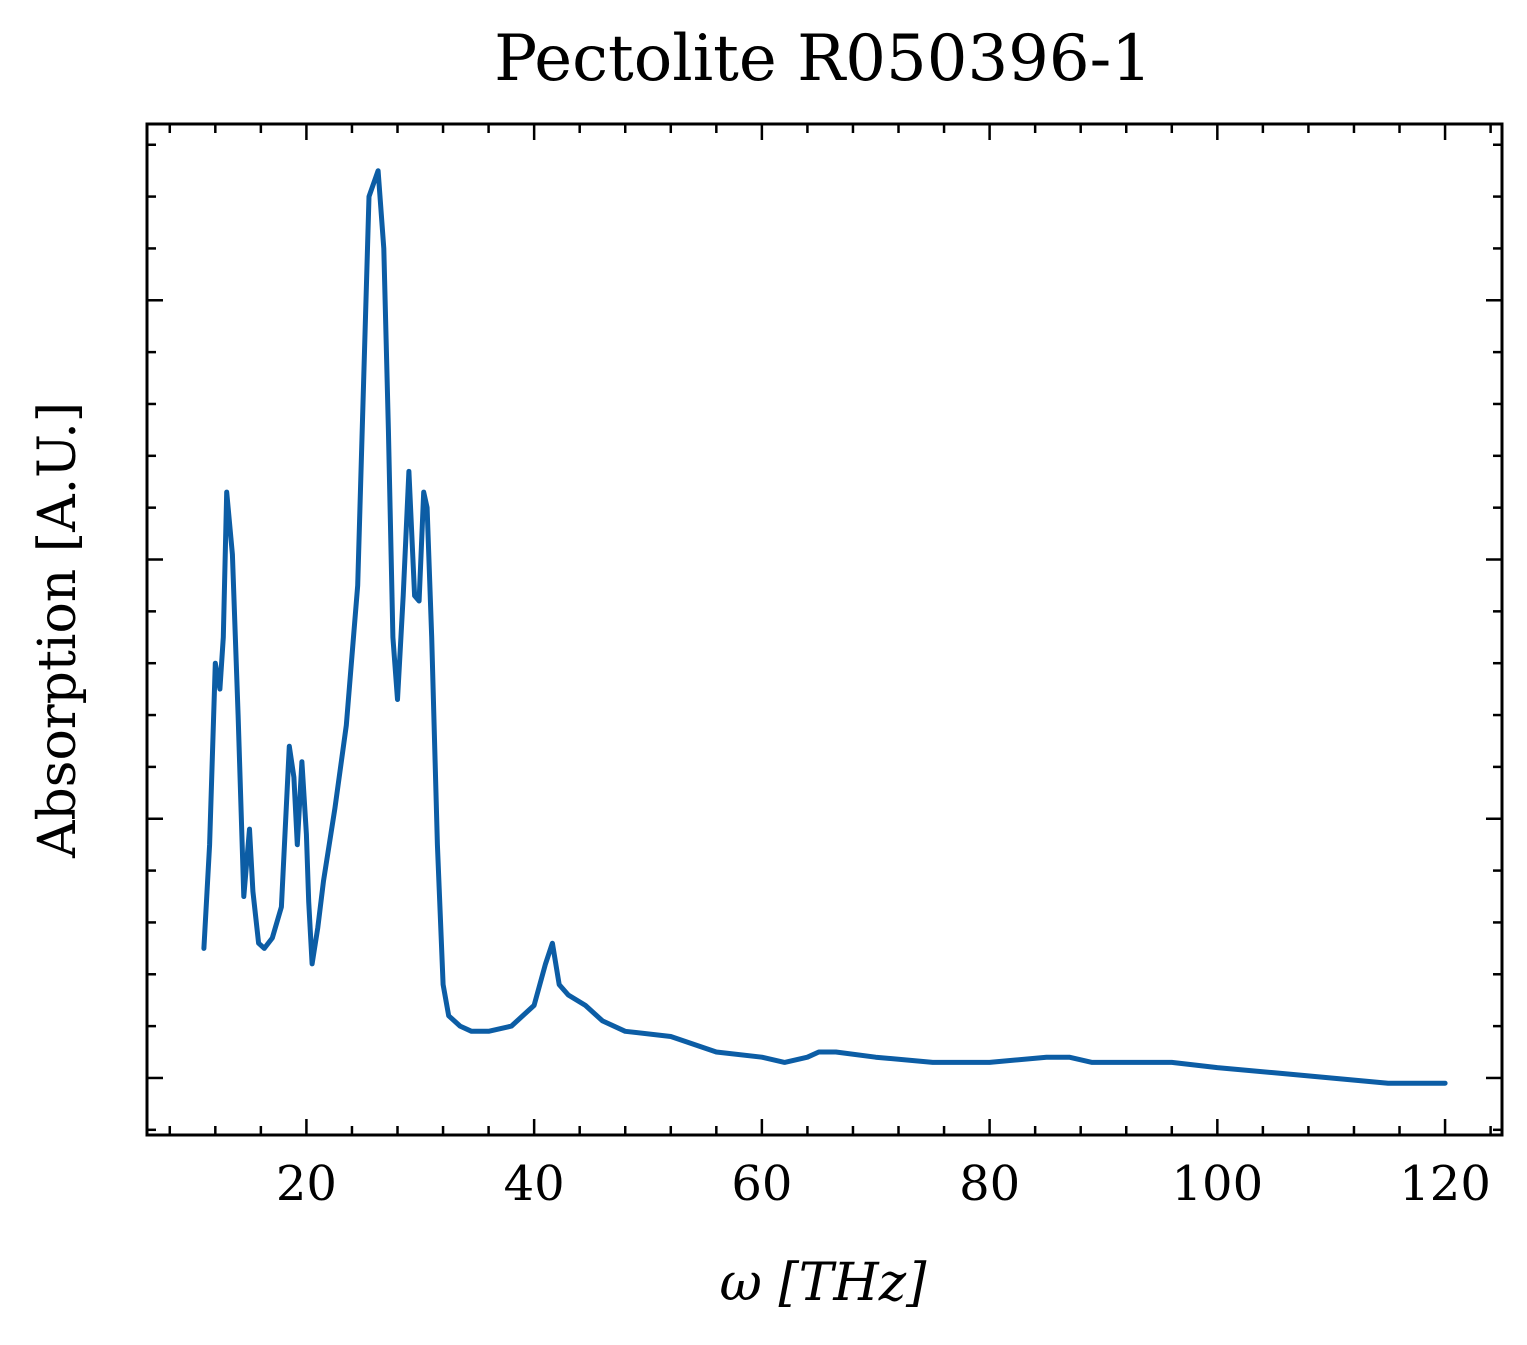 This screenshot has height=1345, width=1527. What do you see at coordinates (306, 1184) in the screenshot?
I see `x-tick-label: 20` at bounding box center [306, 1184].